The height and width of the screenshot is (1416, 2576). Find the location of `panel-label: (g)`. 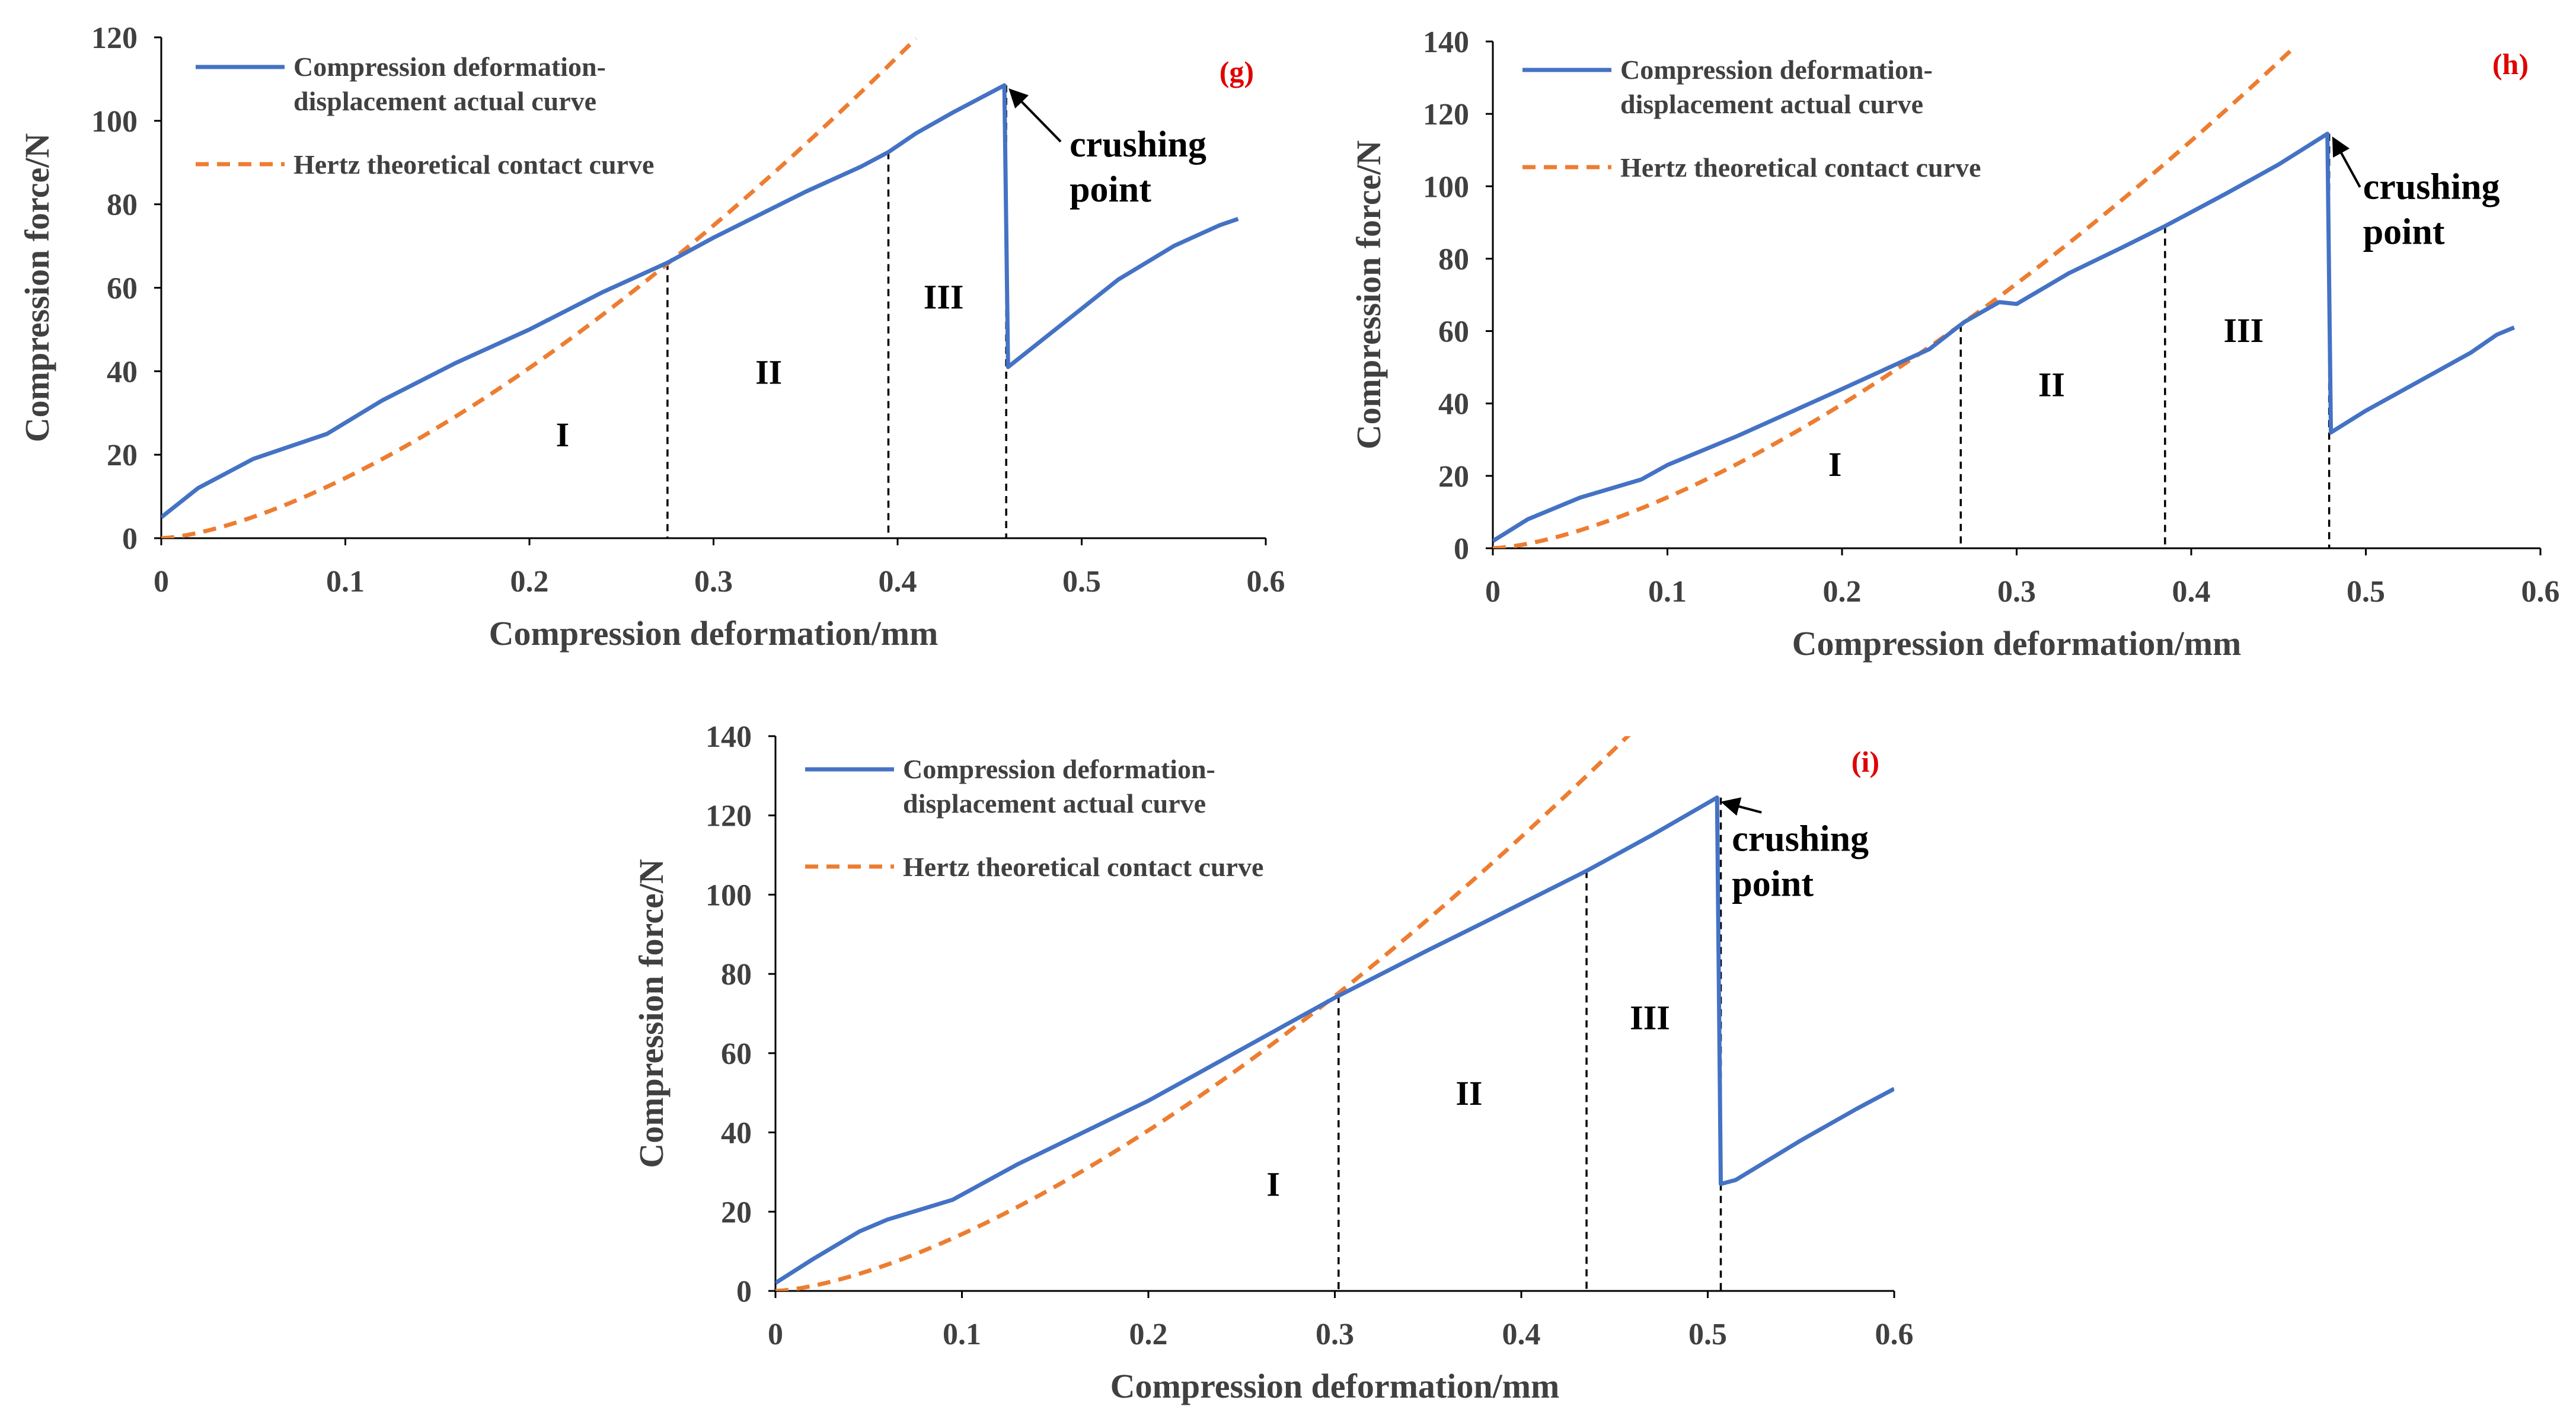

panel-label: (g) is located at coordinates (1237, 71).